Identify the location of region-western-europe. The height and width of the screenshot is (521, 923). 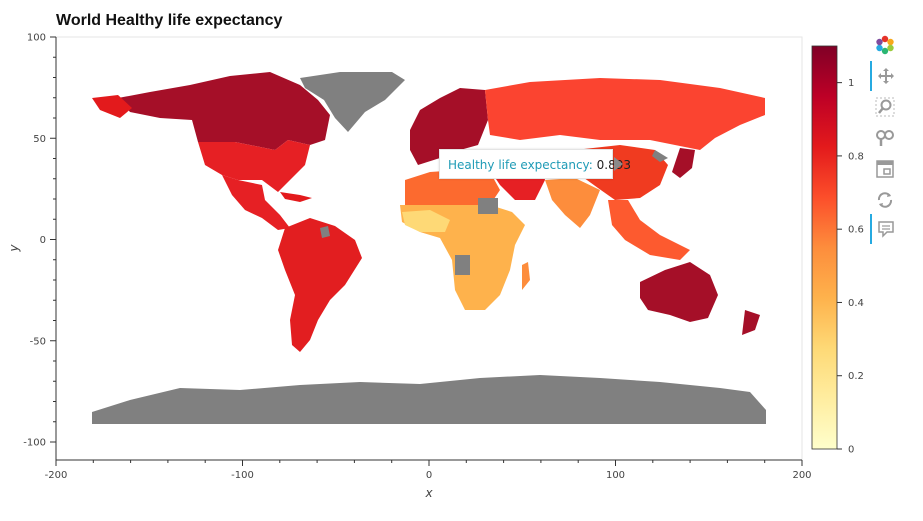
(449, 126).